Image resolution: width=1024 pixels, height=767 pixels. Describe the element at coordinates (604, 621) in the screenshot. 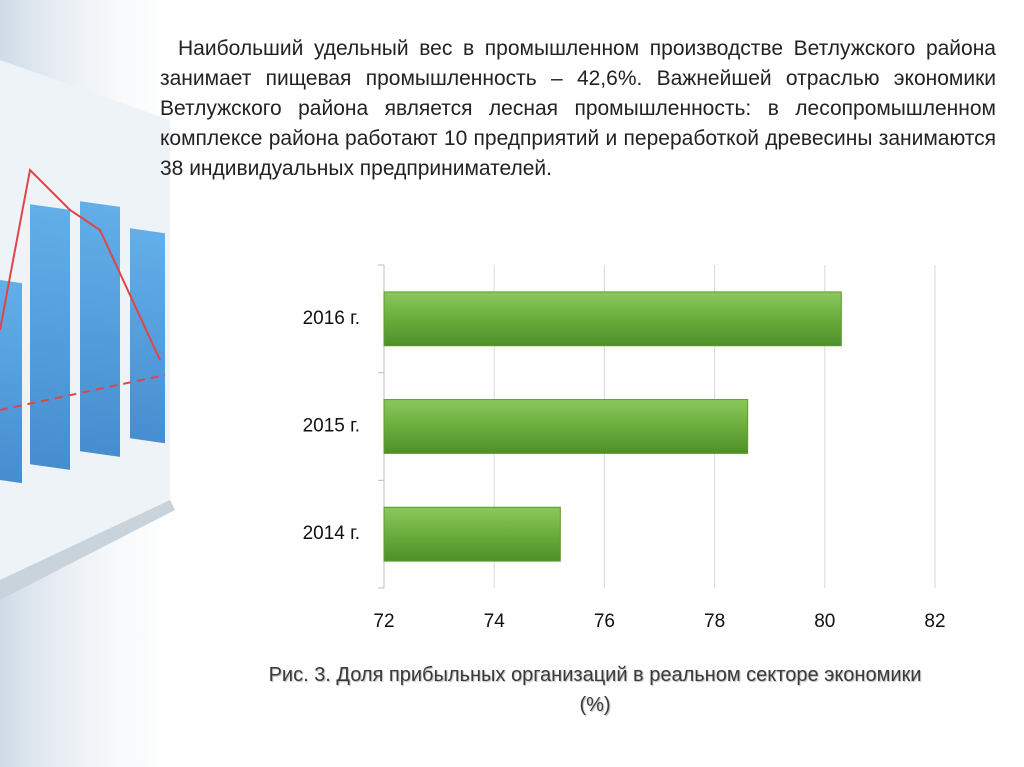

I see `x-tick-label: 76` at that location.